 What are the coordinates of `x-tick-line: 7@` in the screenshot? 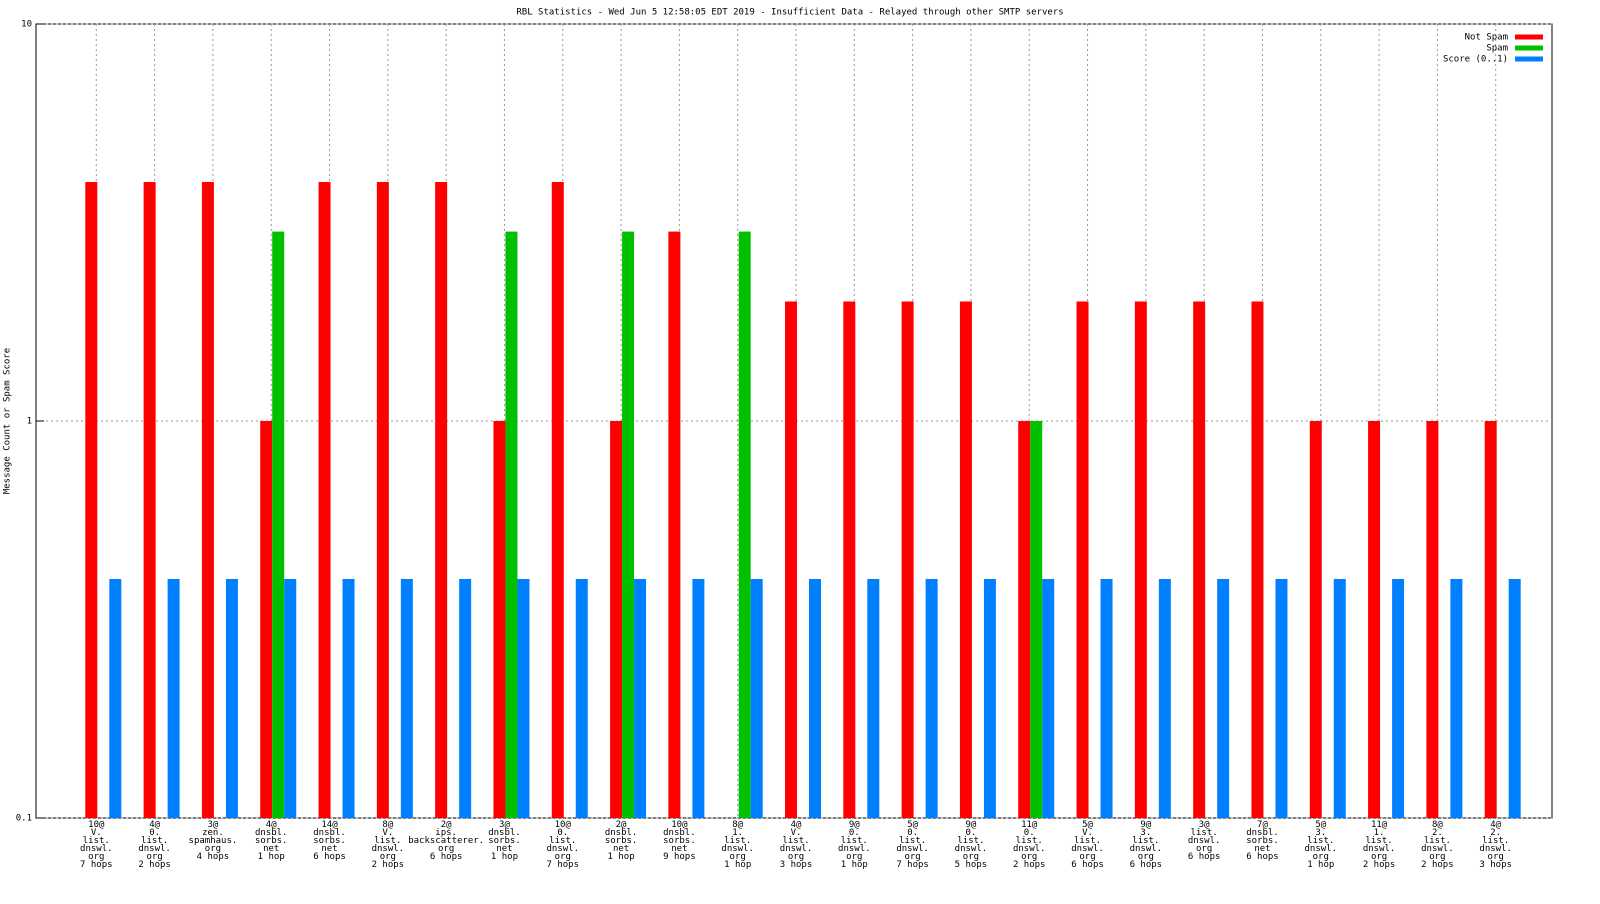 It's located at (1262, 825).